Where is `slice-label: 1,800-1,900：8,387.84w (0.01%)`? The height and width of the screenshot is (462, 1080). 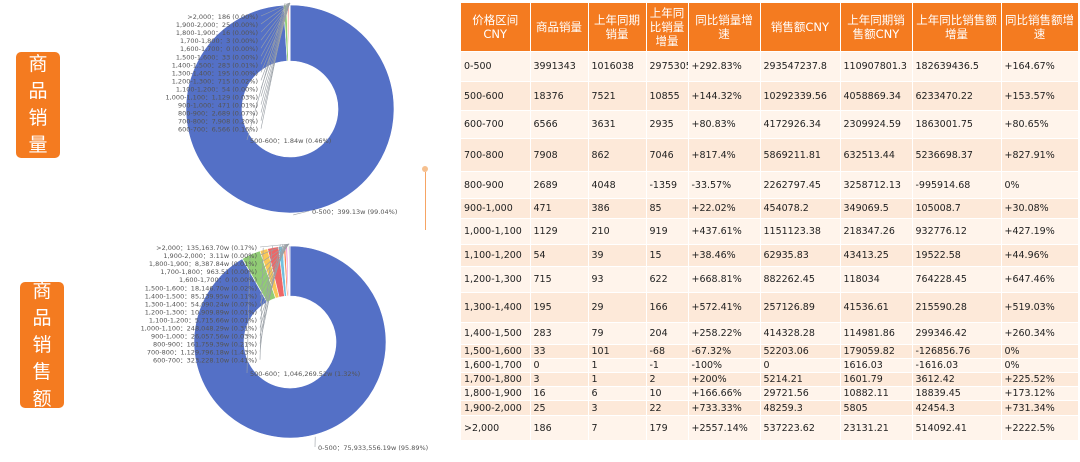 slice-label: 1,800-1,900：8,387.84w (0.01%) is located at coordinates (203, 264).